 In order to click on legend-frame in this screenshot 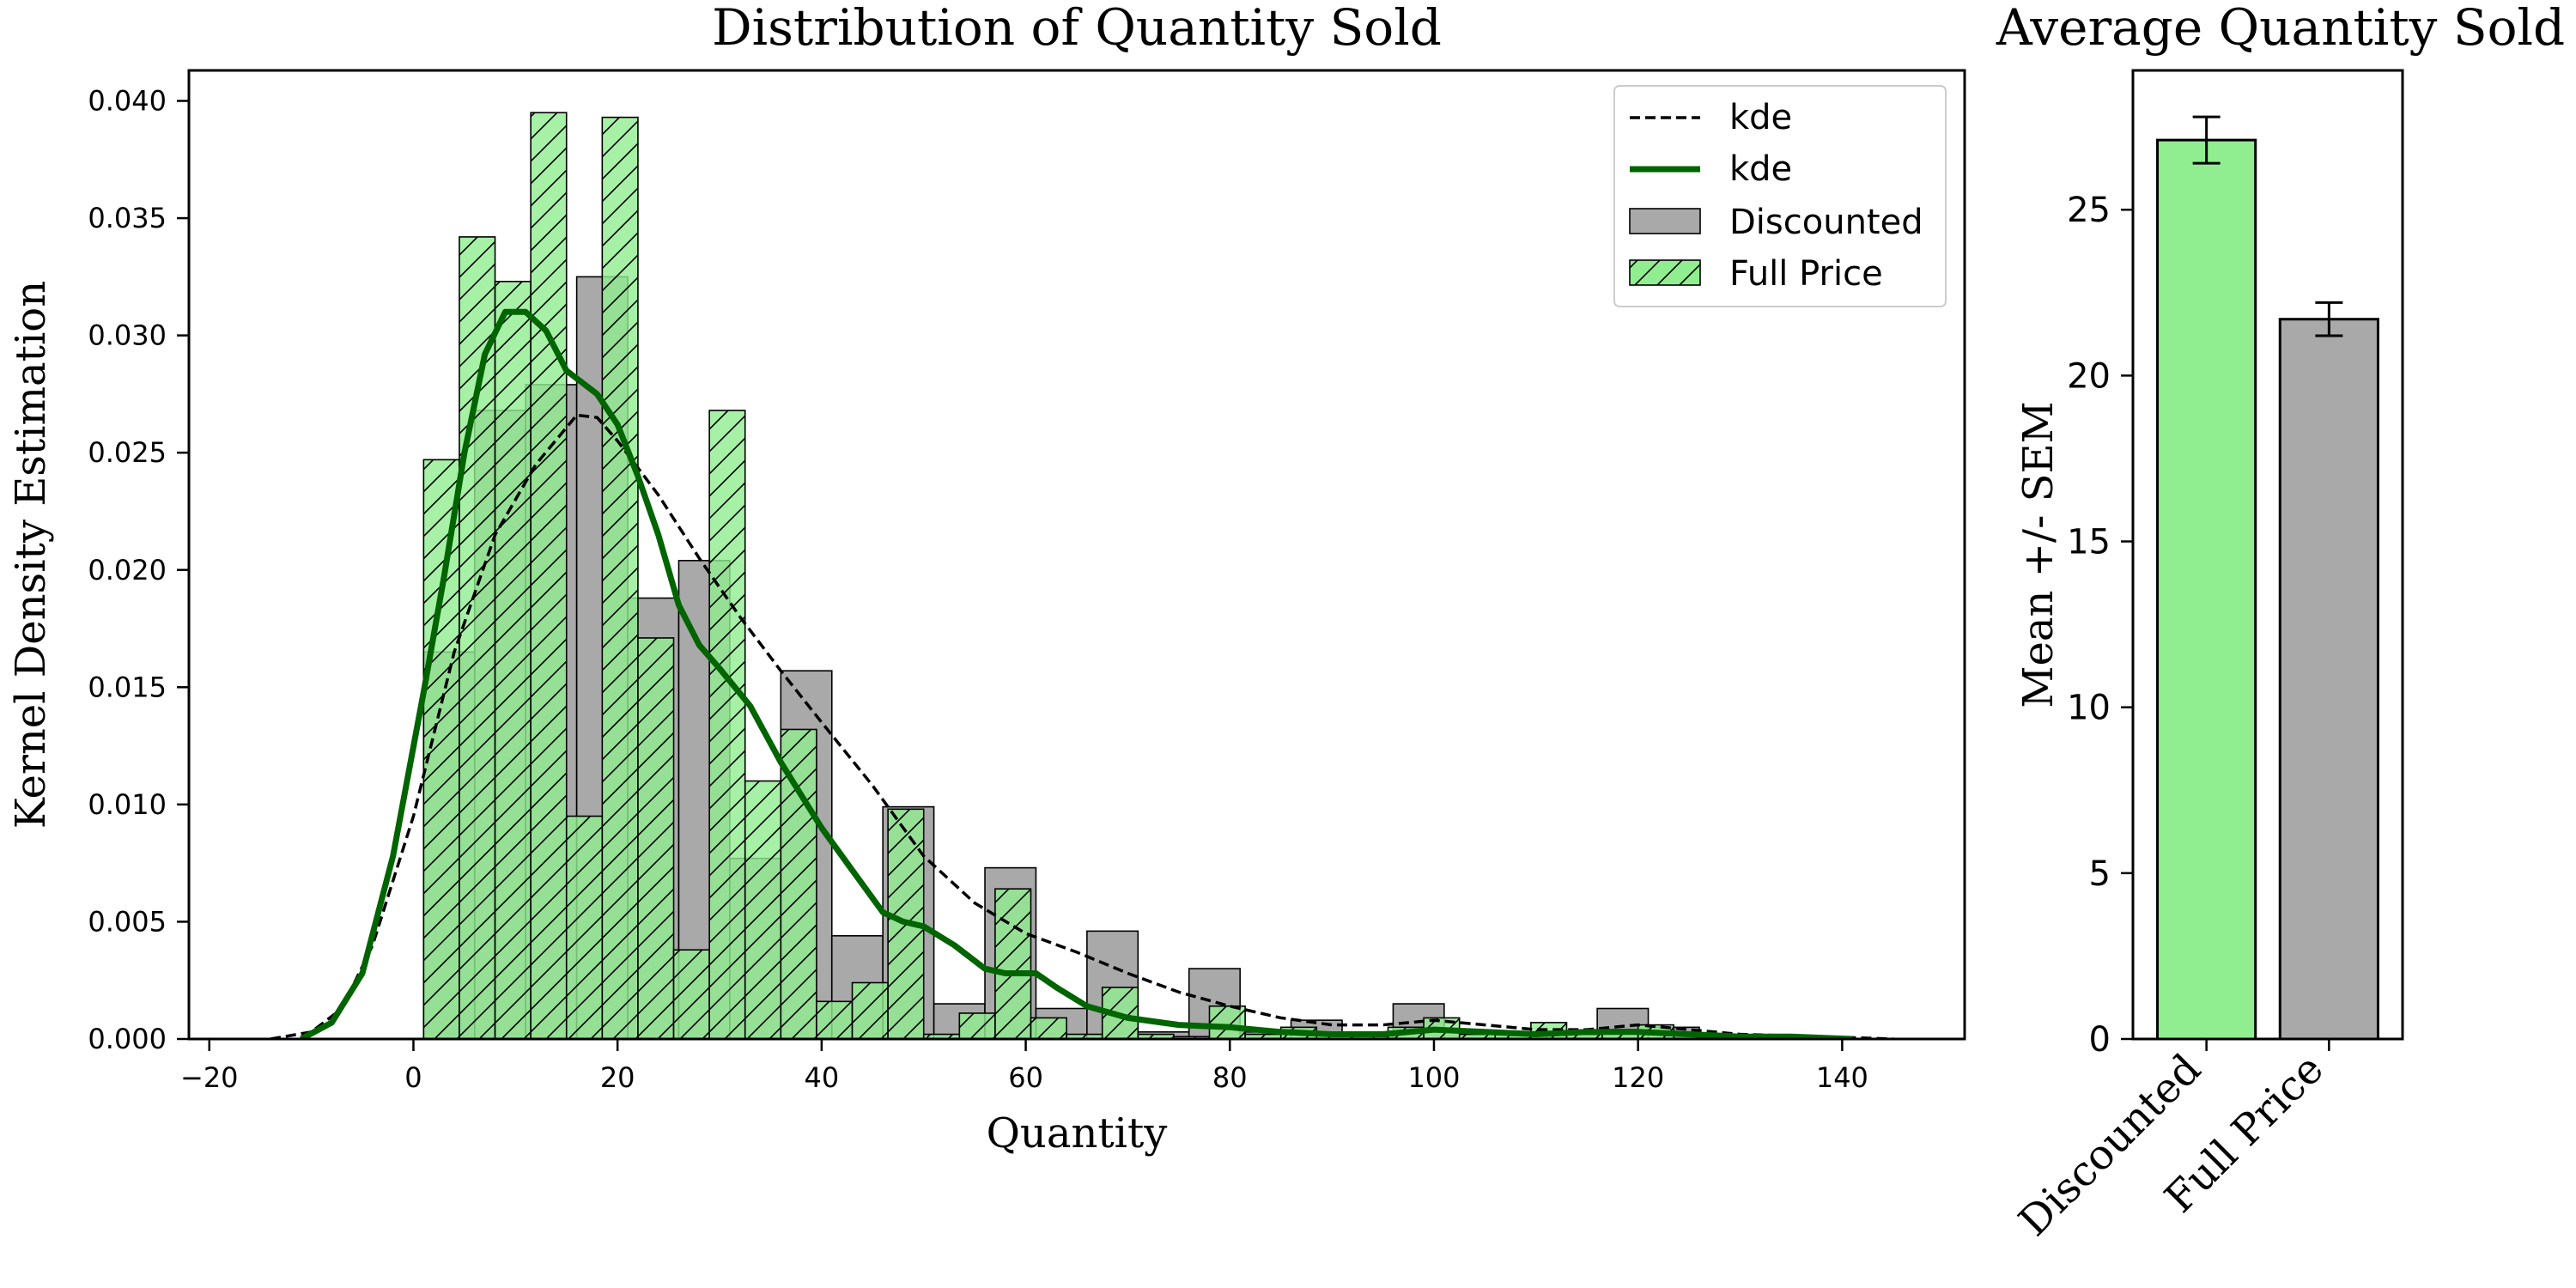, I will do `click(1780, 196)`.